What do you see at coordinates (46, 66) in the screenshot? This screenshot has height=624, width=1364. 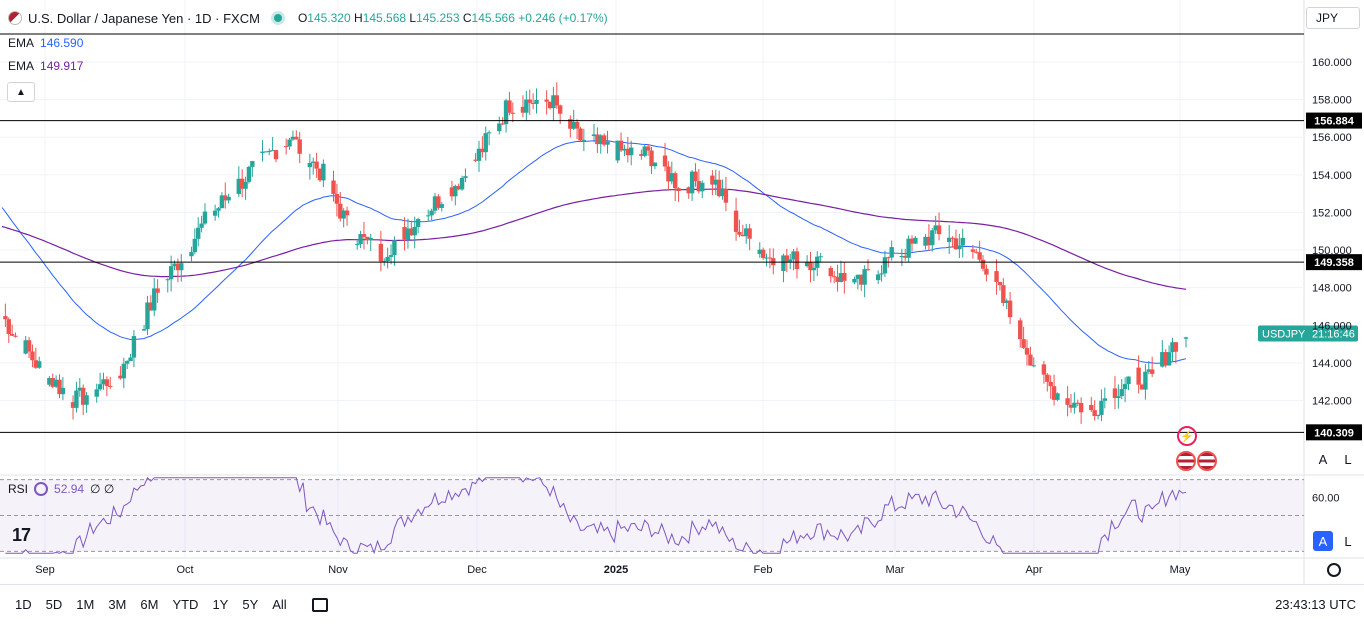 I see `ema2-legend: EMA 149.917` at bounding box center [46, 66].